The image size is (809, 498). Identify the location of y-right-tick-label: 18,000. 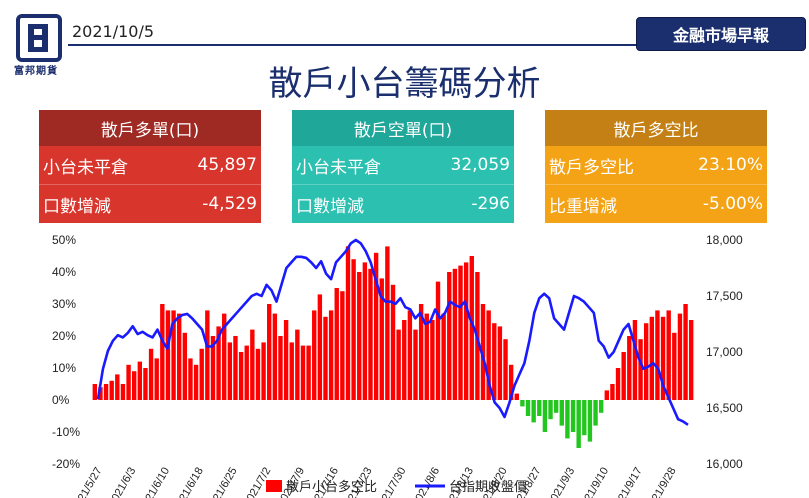
(724, 240).